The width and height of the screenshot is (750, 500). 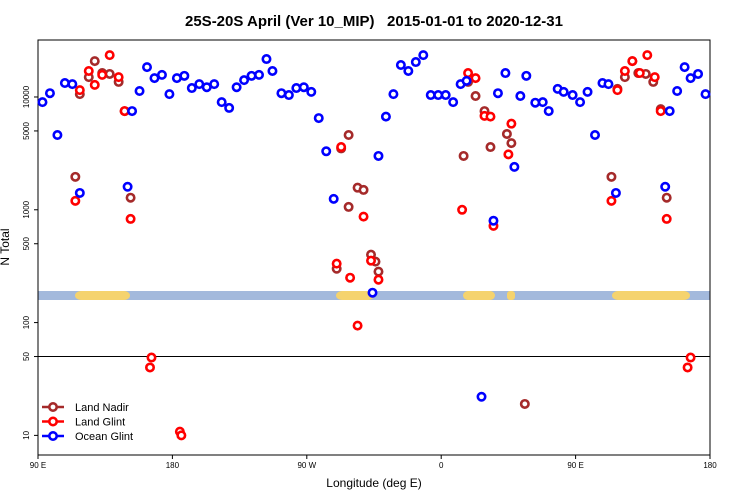 I want to click on y-tick-label: 1000, so click(x=26, y=209).